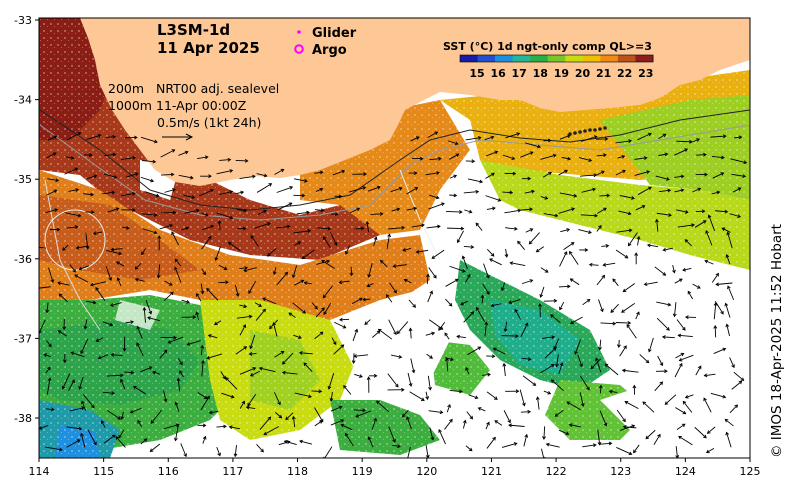 The height and width of the screenshot is (492, 791). What do you see at coordinates (609, 58) in the screenshot?
I see `colorbar-swatch` at bounding box center [609, 58].